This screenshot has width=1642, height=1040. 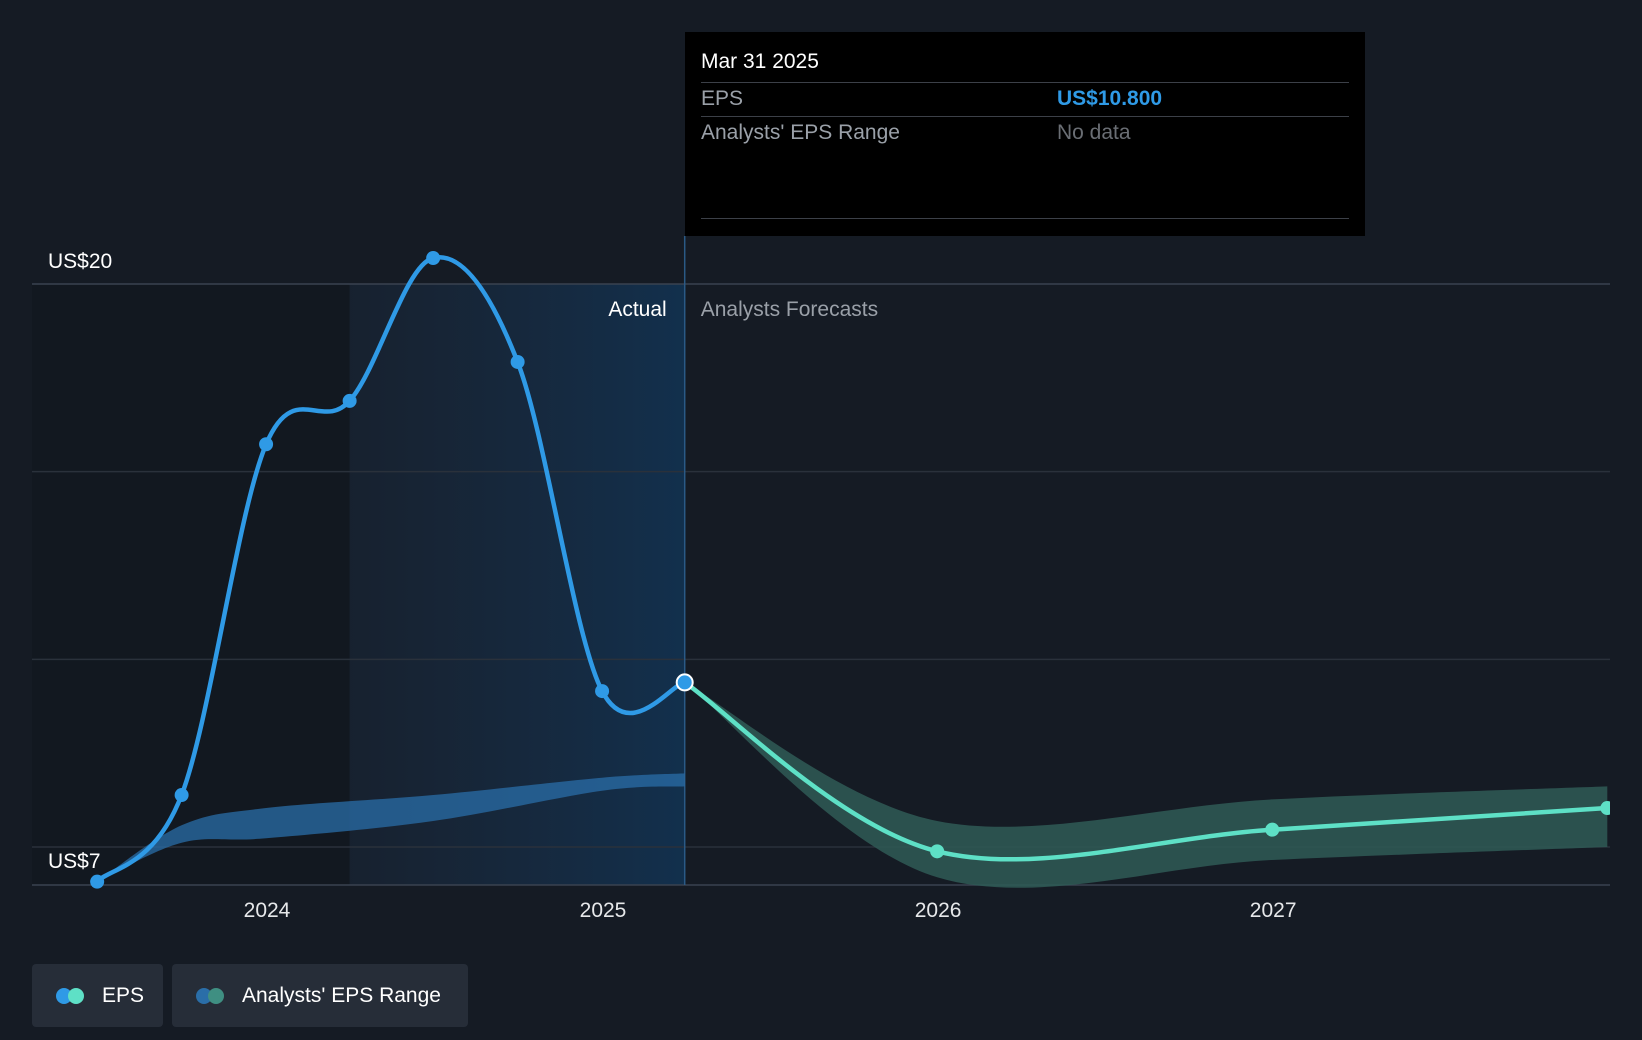 What do you see at coordinates (267, 910) in the screenshot?
I see `x-tick-label: 2024` at bounding box center [267, 910].